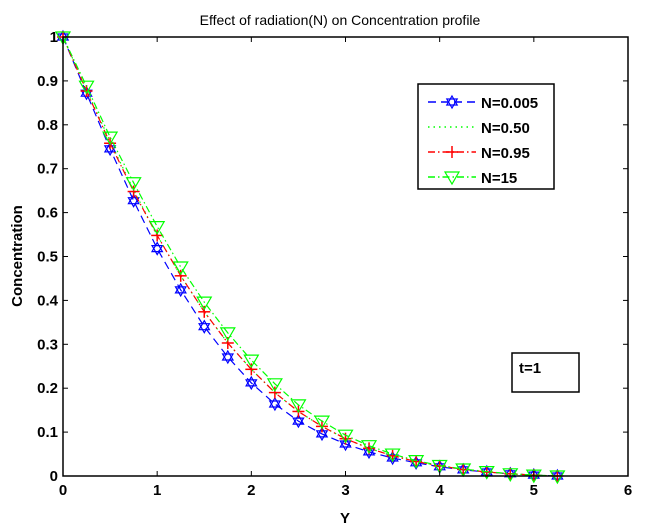 Image resolution: width=648 pixels, height=531 pixels. I want to click on y-tick-label: 0.9, so click(47, 81).